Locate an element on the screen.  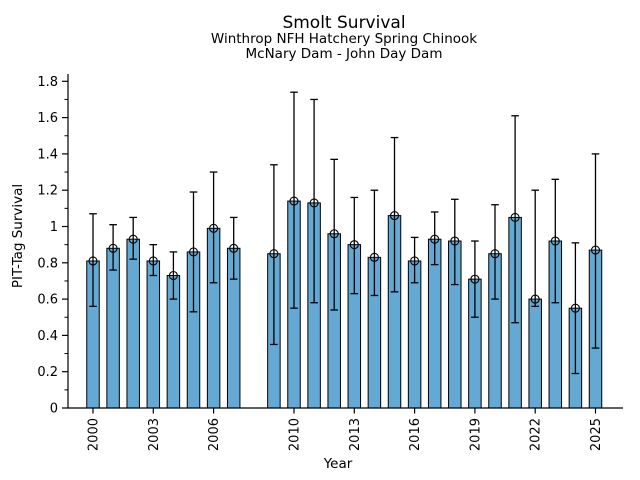
chart-subtitle-line2: McNary Dam - John Day Dam is located at coordinates (344, 54).